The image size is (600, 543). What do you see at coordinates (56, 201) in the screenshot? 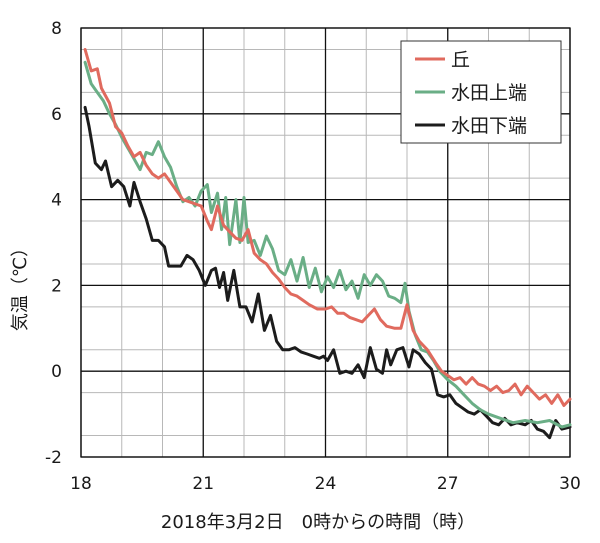
I see `y-tick-label: 4` at bounding box center [56, 201].